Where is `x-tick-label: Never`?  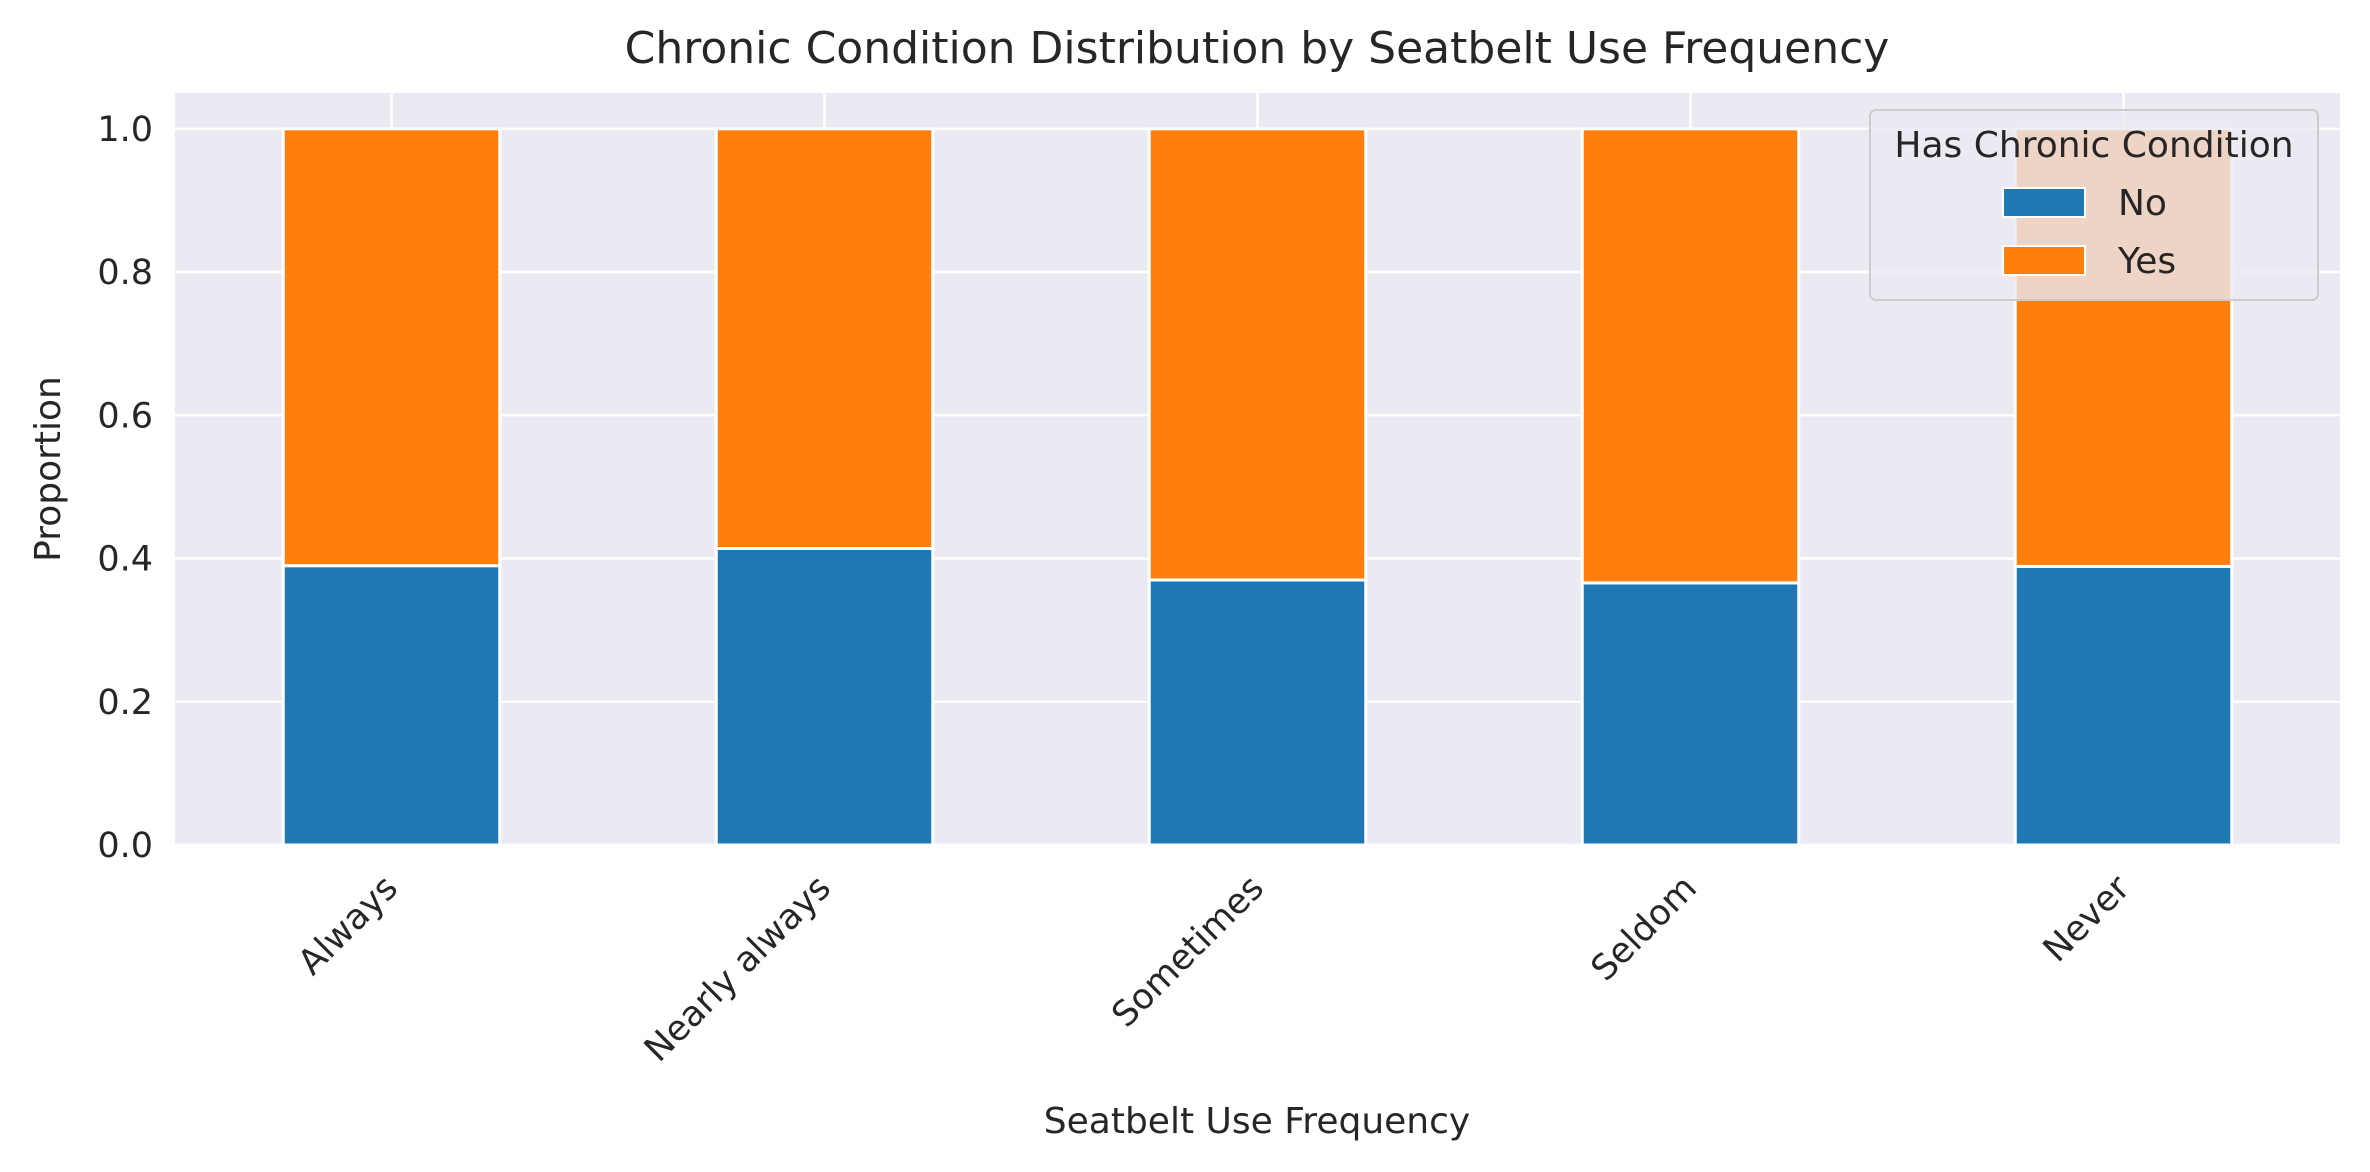
x-tick-label: Never is located at coordinates (2087, 919).